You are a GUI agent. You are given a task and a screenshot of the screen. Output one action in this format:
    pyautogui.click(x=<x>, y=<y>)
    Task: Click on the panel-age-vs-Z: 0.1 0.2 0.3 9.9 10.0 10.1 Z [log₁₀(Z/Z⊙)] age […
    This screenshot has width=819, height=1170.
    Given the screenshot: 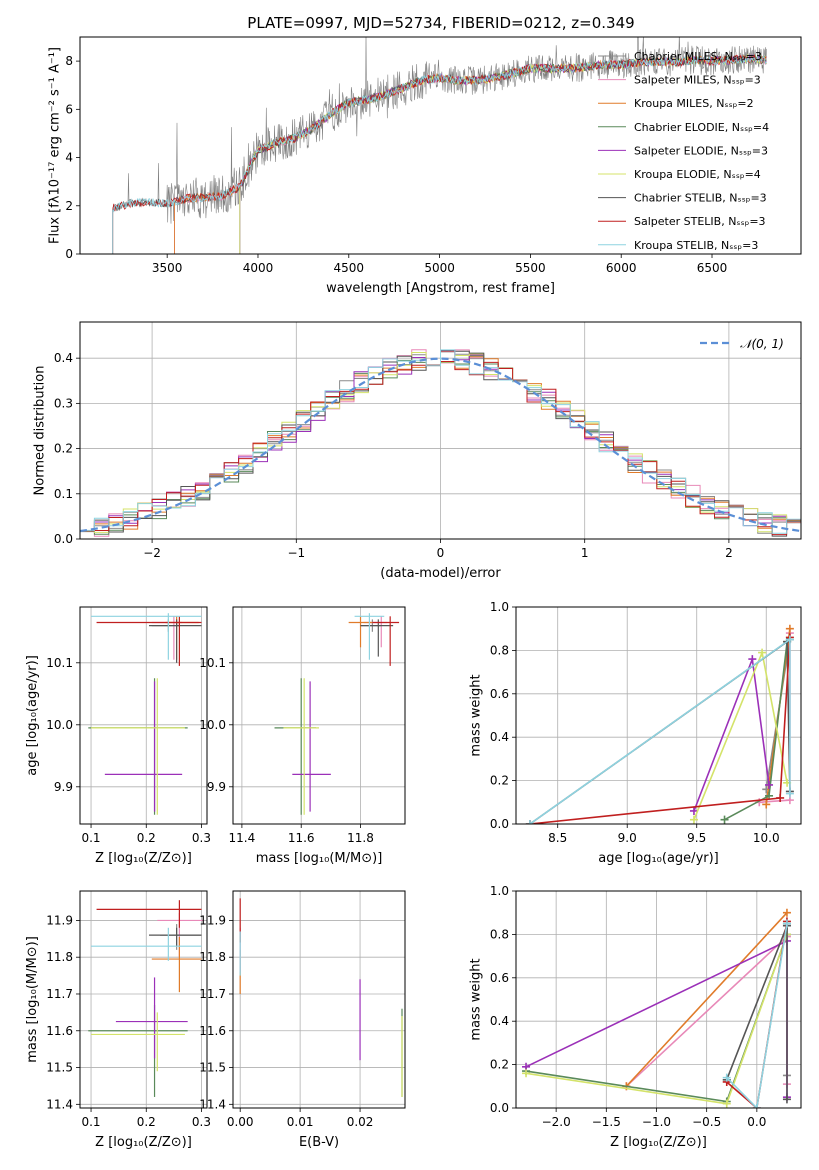 What is the action you would take?
    pyautogui.click(x=118, y=736)
    